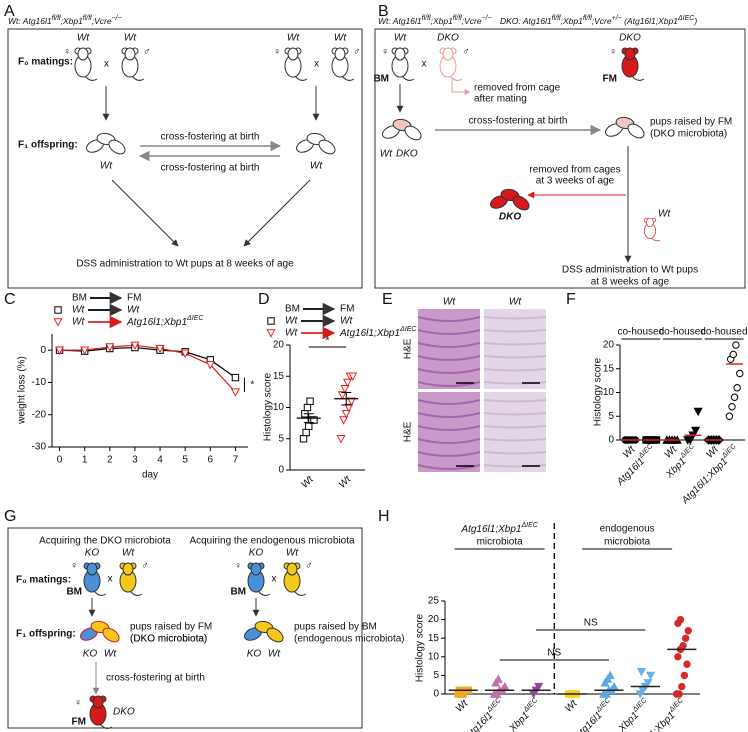  Describe the element at coordinates (402, 129) in the screenshot. I see `pups-icon` at that location.